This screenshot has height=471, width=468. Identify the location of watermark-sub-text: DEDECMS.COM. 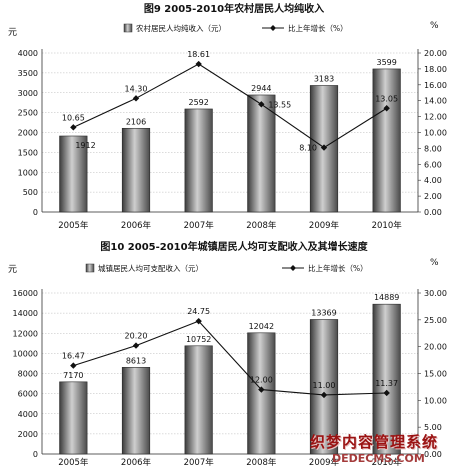
(378, 458).